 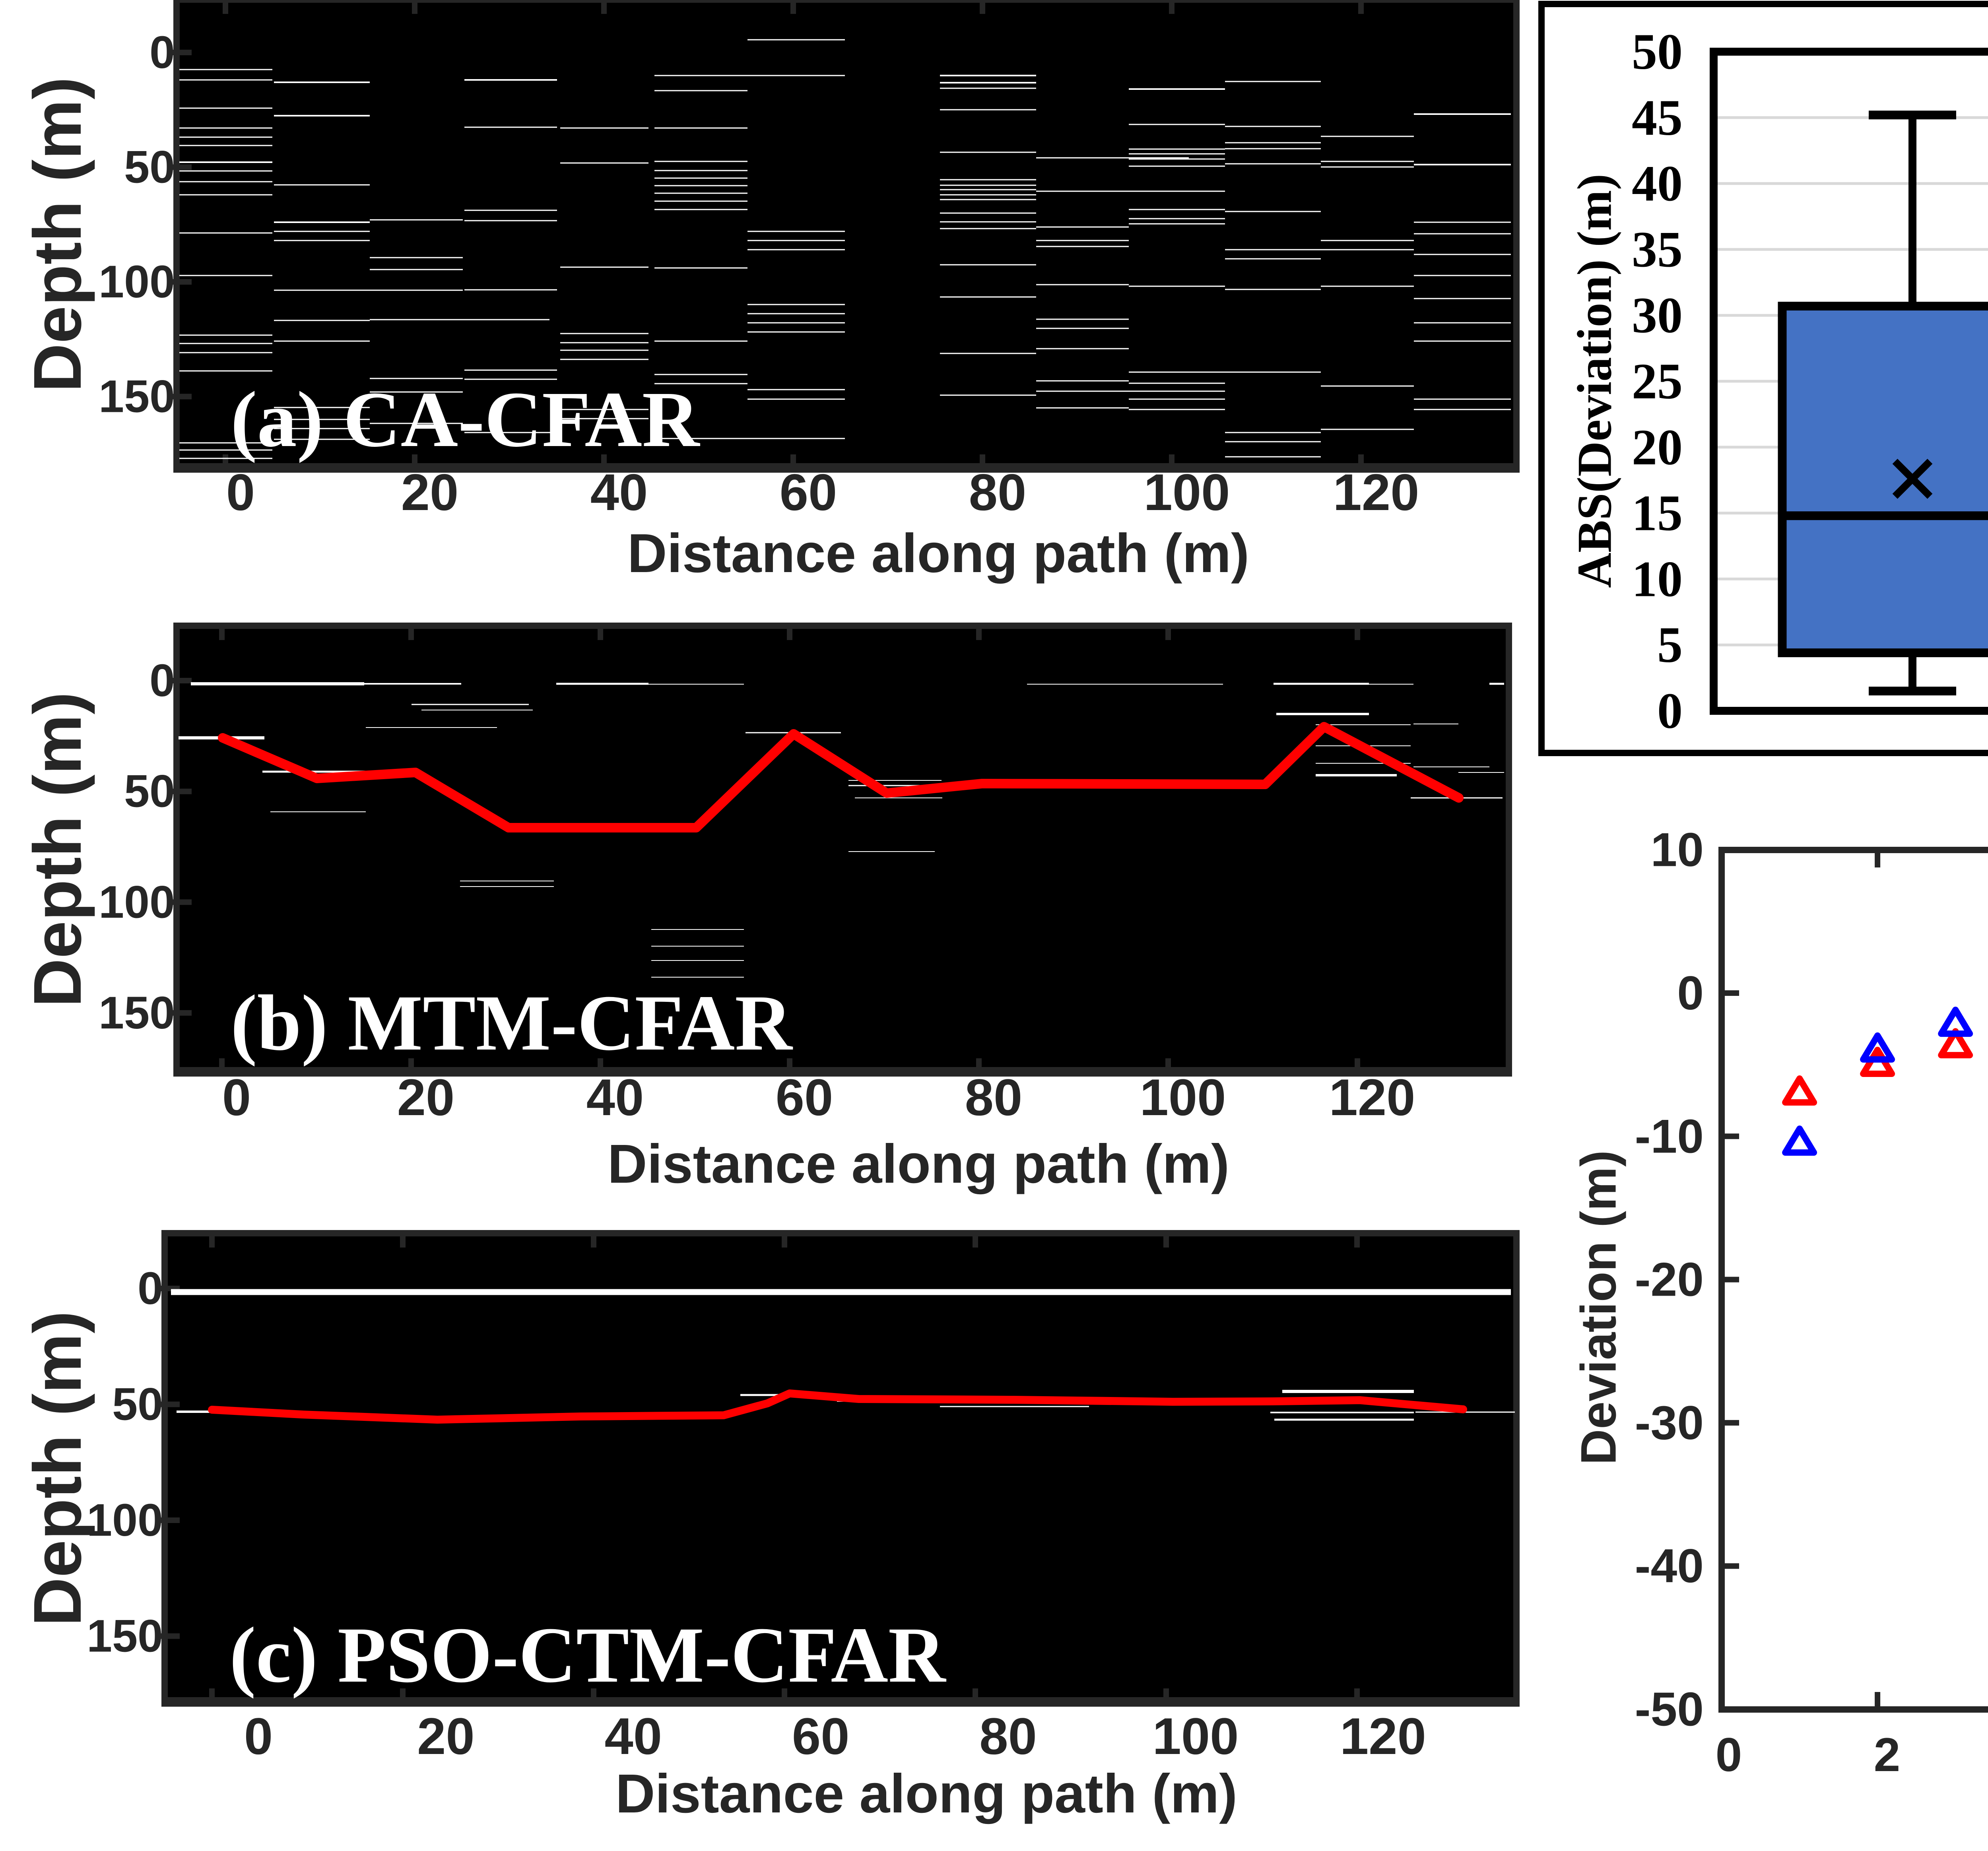 I want to click on svg-text: Deviation (m), so click(x=1599, y=1307).